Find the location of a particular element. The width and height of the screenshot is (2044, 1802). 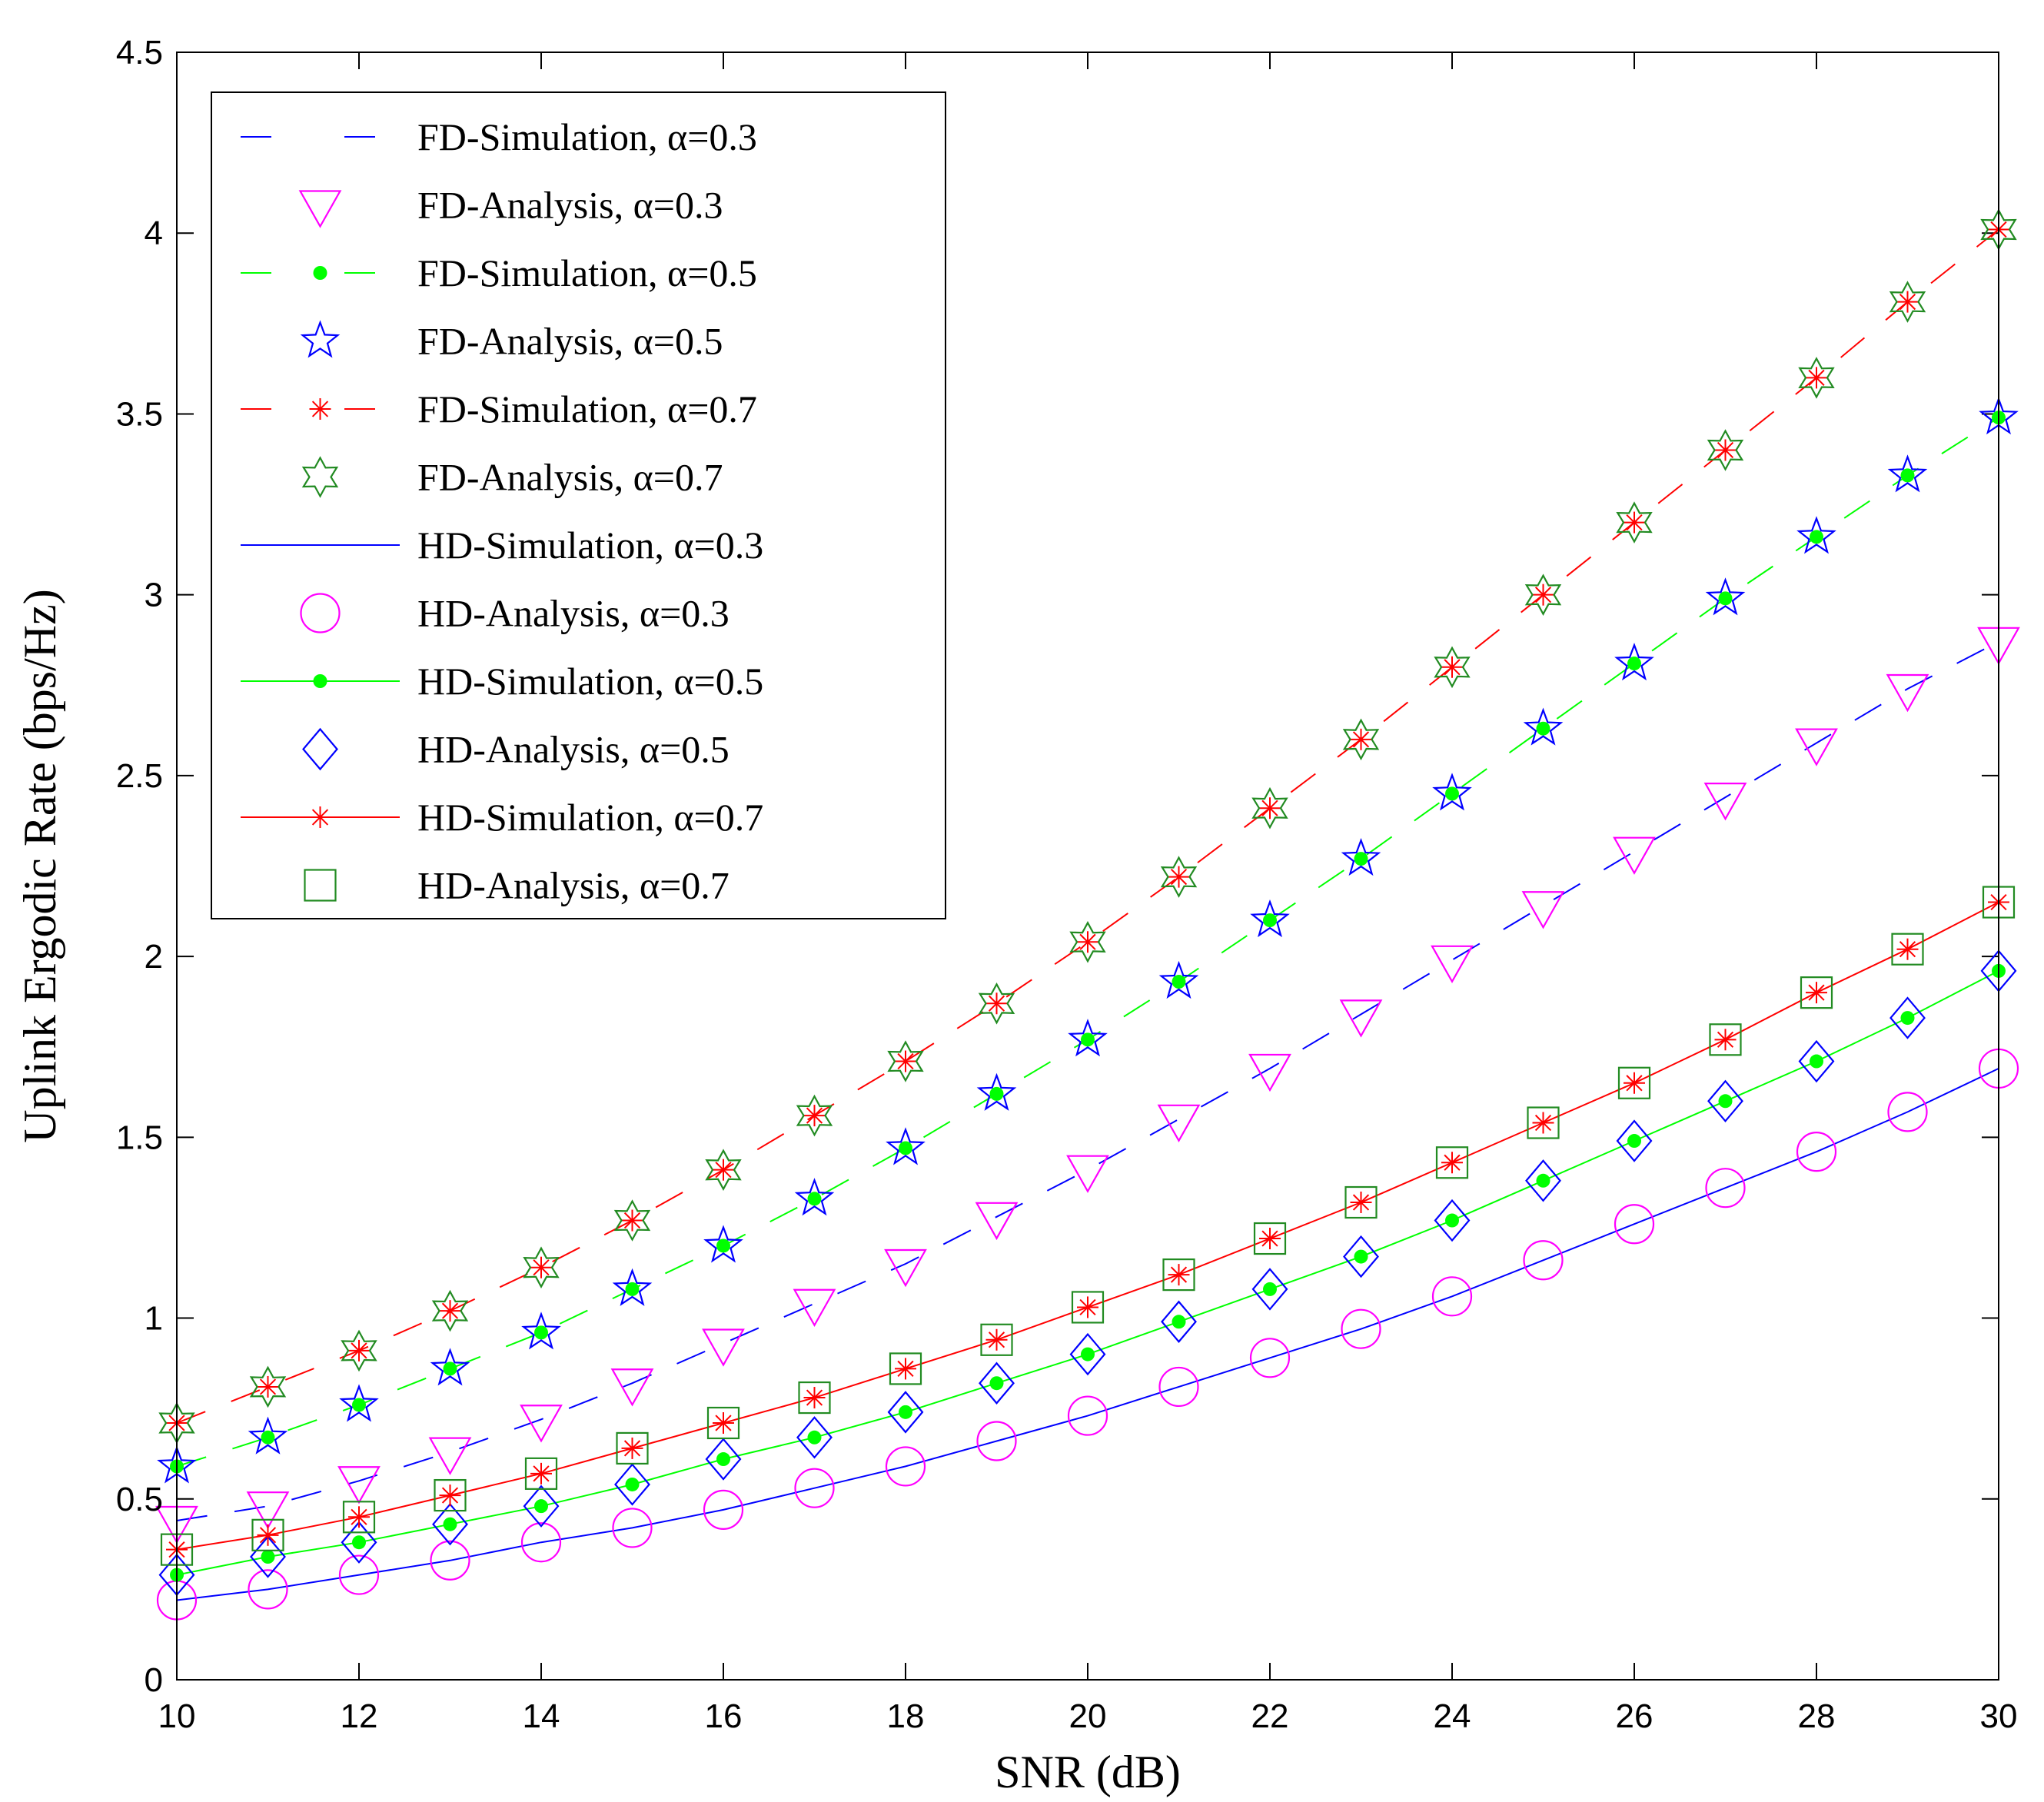

y-tick-labels: 0 0.5 1 1.5 2 2.5 3 3.5 4 4.5 is located at coordinates (140, 866).